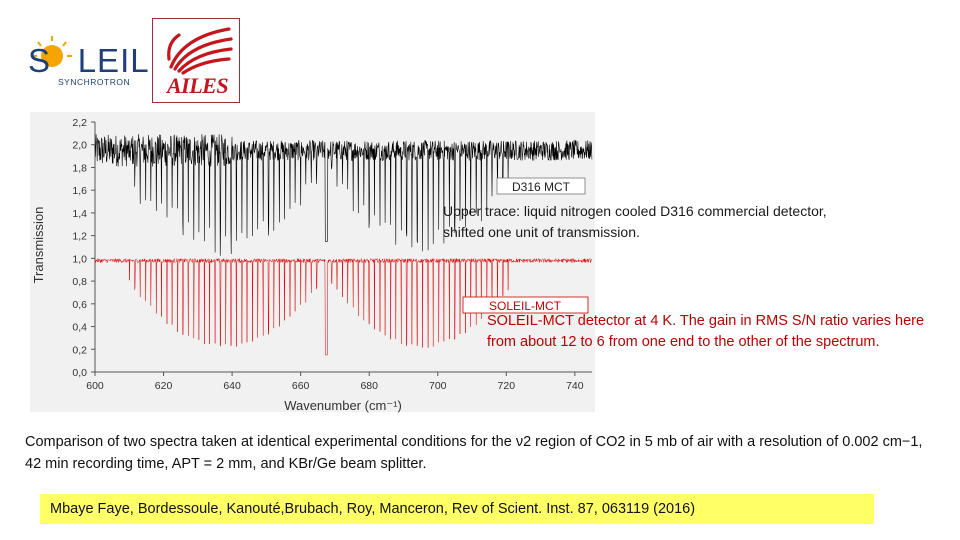  I want to click on ailes-logo-word: AILES, so click(198, 85).